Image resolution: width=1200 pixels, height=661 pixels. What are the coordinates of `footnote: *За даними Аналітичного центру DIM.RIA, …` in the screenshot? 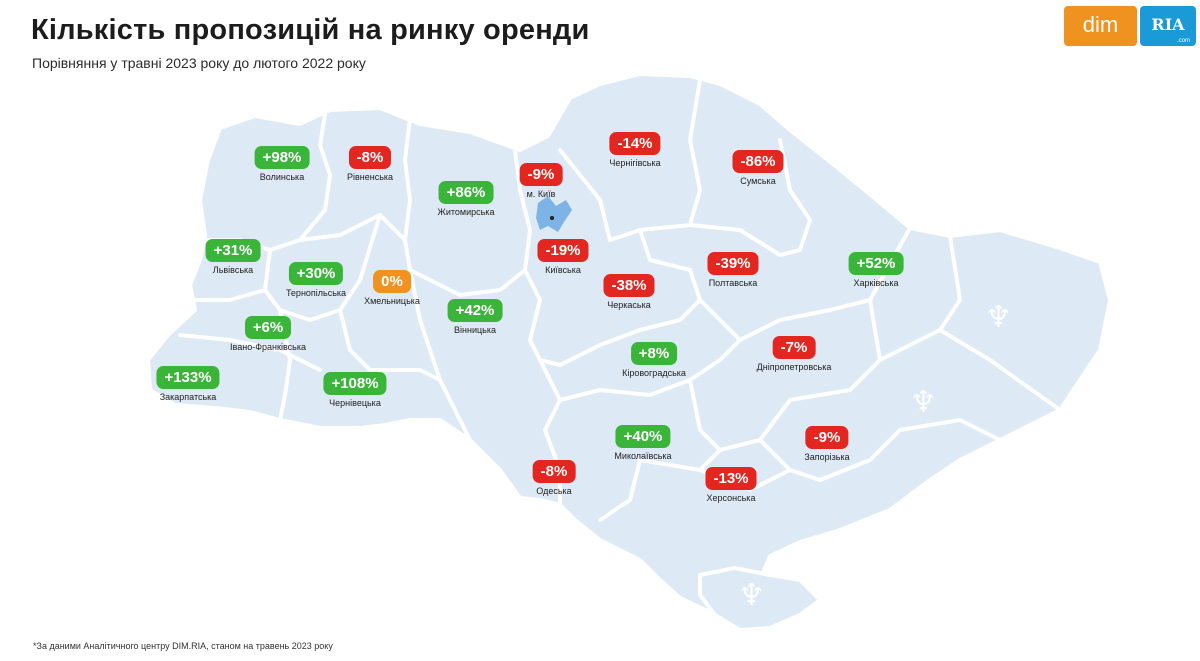 It's located at (183, 646).